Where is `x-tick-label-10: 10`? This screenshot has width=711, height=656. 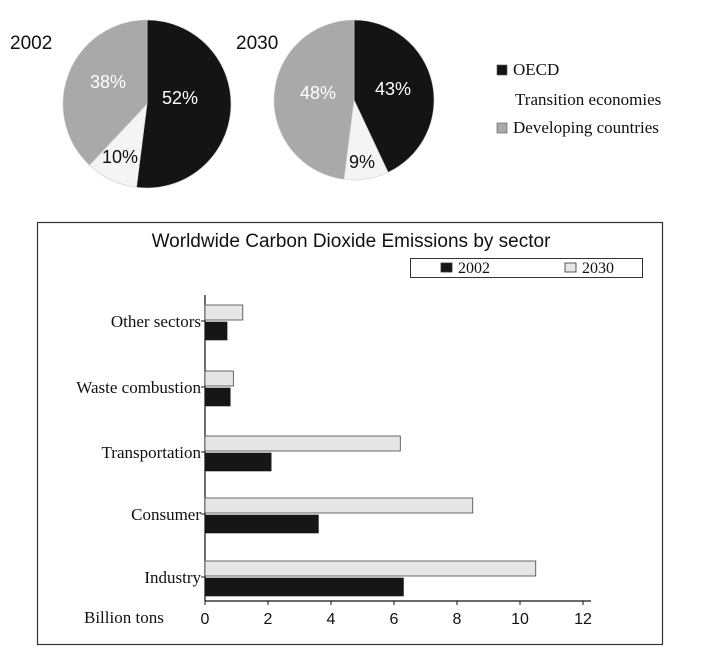 x-tick-label-10: 10 is located at coordinates (520, 619).